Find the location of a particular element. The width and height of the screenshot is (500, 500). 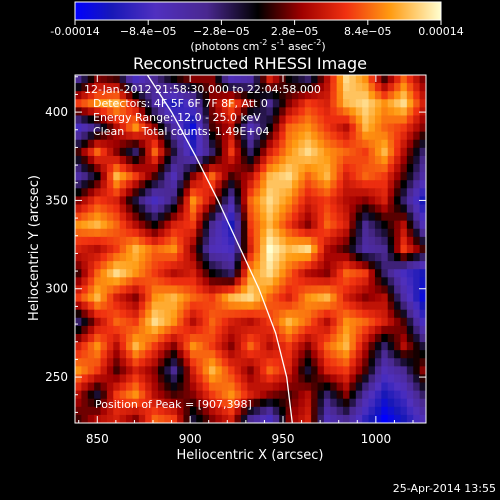

annotation-energy-range: Energy Range: 12.0 - 25.0 keV is located at coordinates (177, 117).